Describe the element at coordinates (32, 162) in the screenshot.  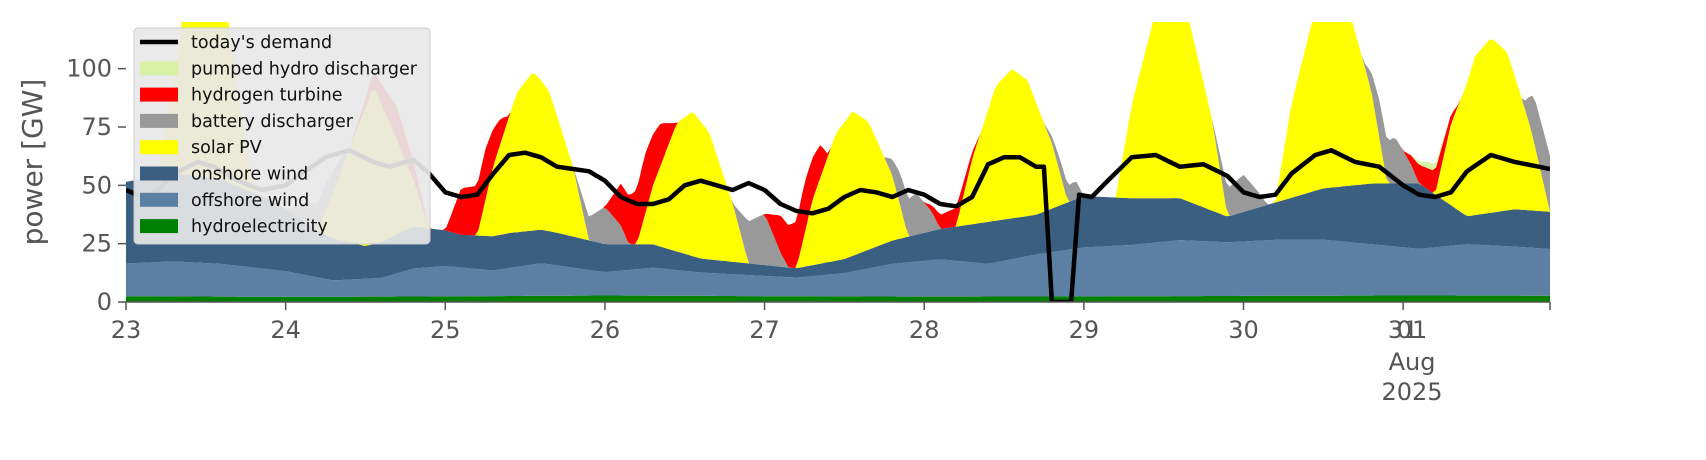
I see `y-axis-title: power [GW]` at that location.